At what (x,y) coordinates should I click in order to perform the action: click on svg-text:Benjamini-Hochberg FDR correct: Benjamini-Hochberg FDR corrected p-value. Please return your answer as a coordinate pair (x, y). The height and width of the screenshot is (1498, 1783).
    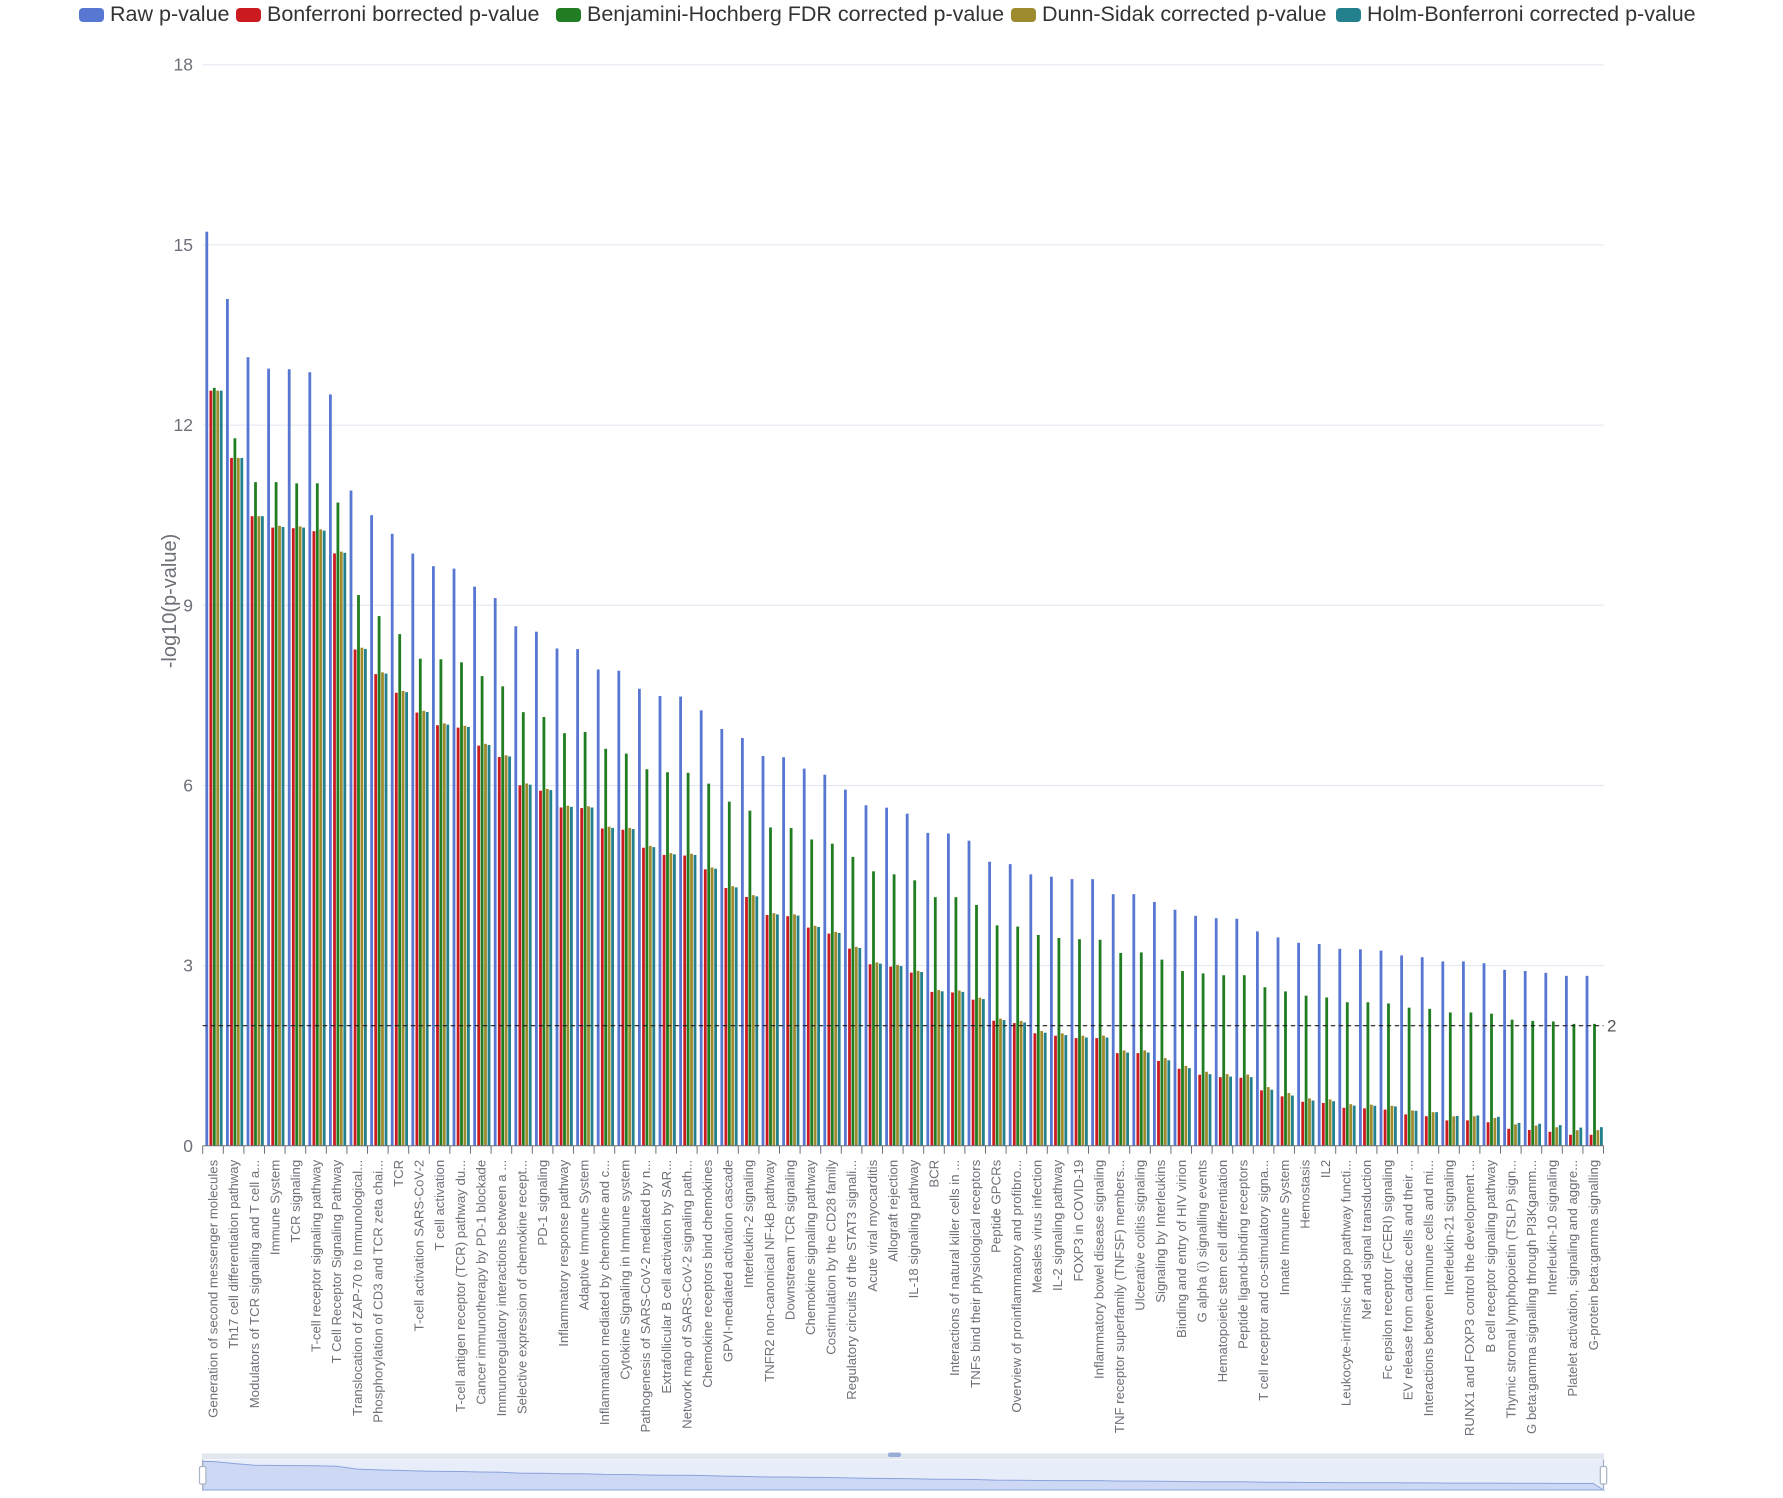
    Looking at the image, I should click on (795, 14).